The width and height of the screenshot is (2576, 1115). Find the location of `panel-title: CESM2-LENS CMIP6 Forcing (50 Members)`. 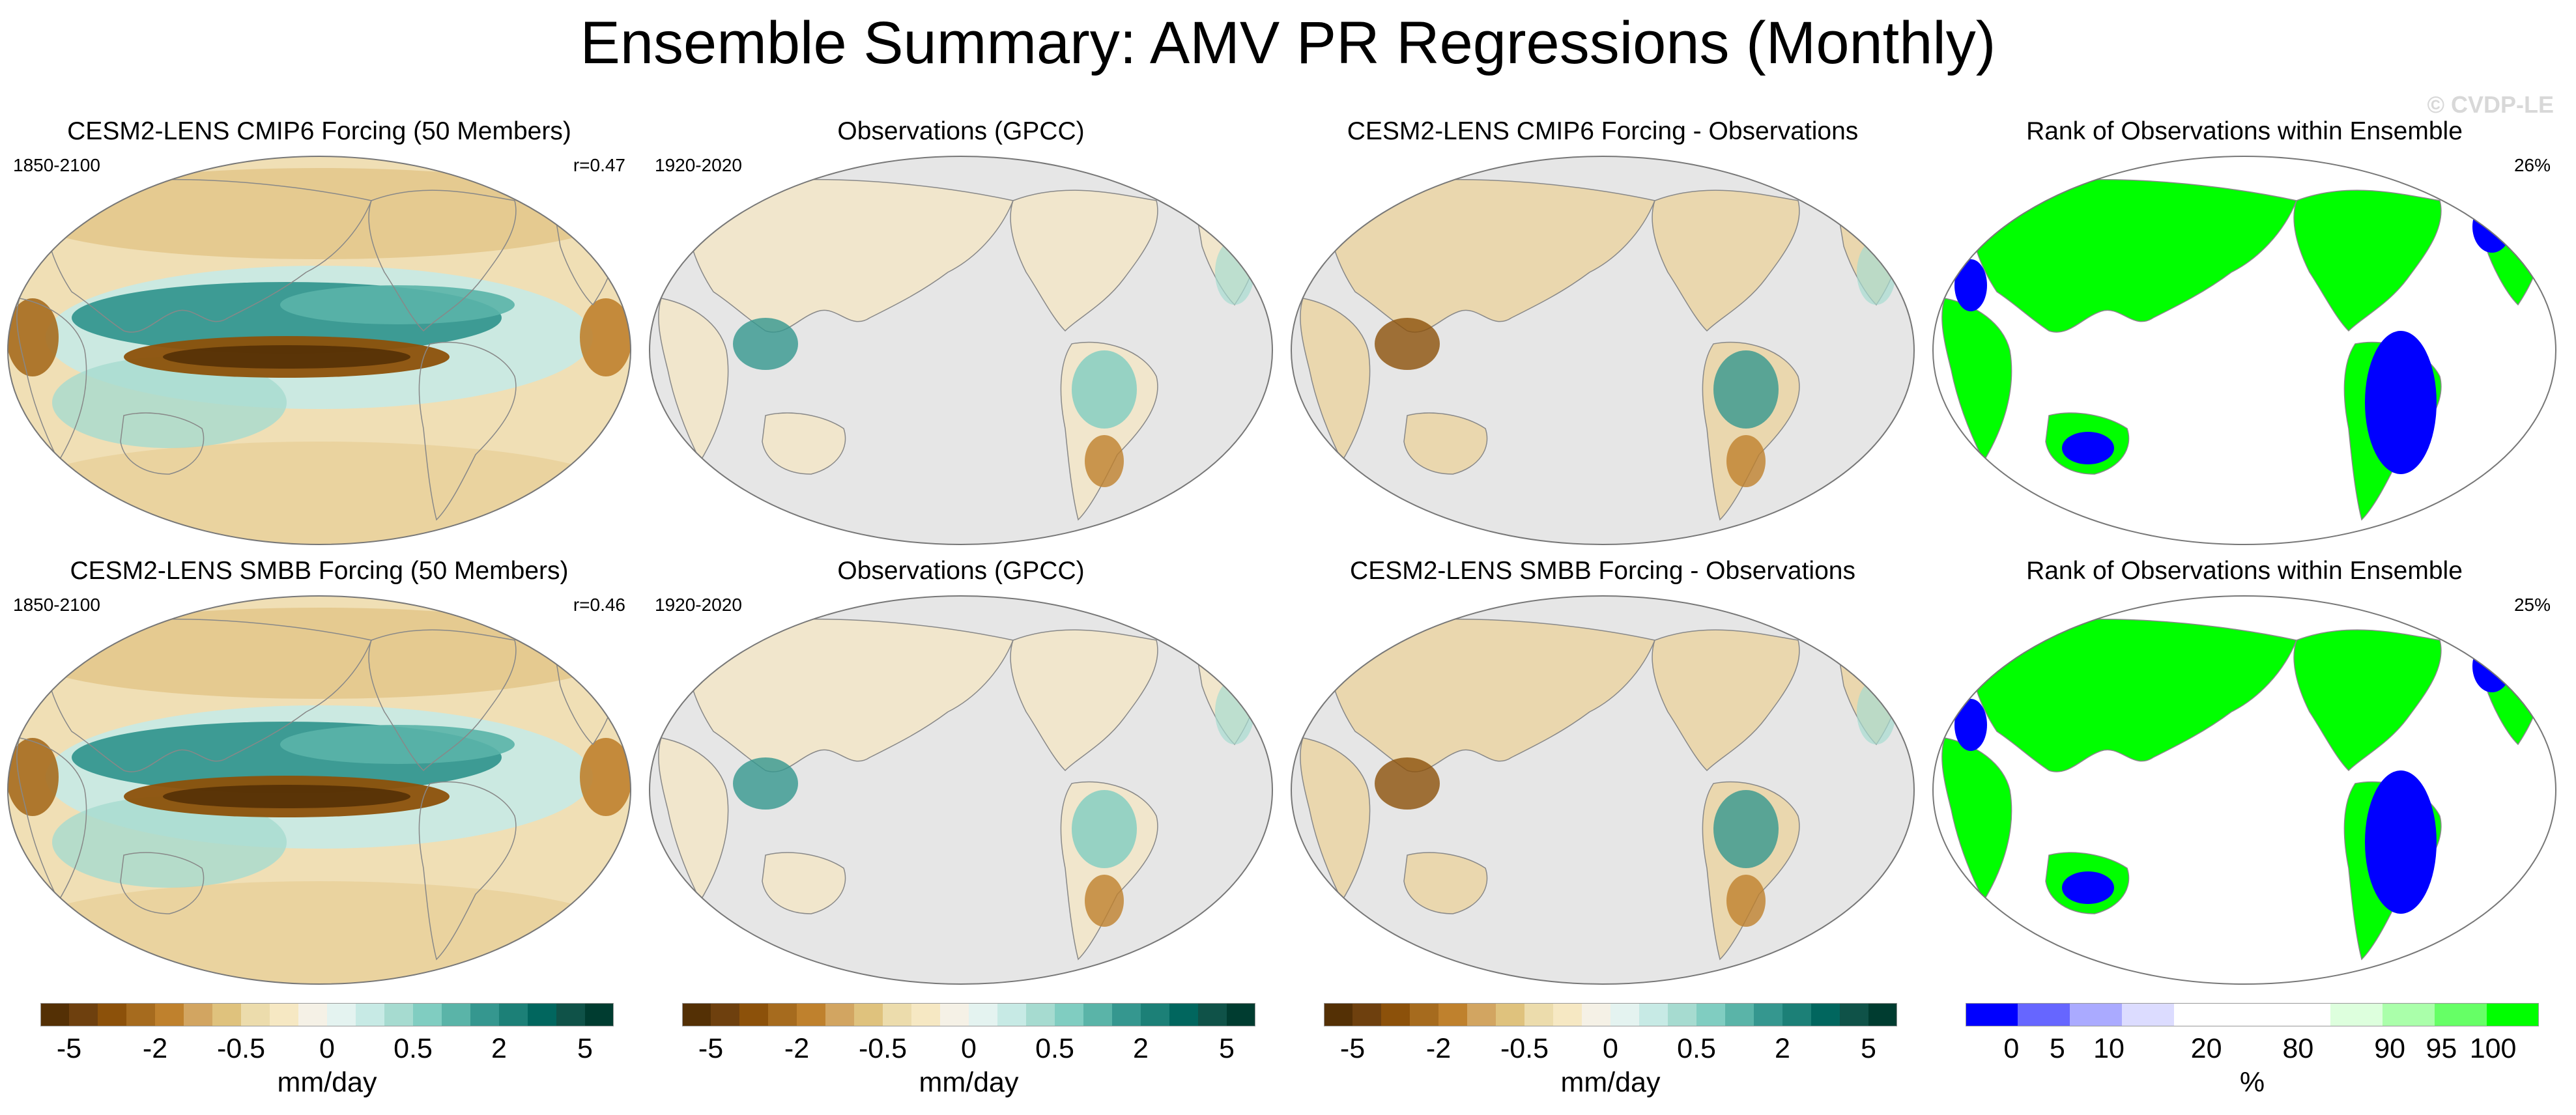

panel-title: CESM2-LENS CMIP6 Forcing (50 Members) is located at coordinates (319, 131).